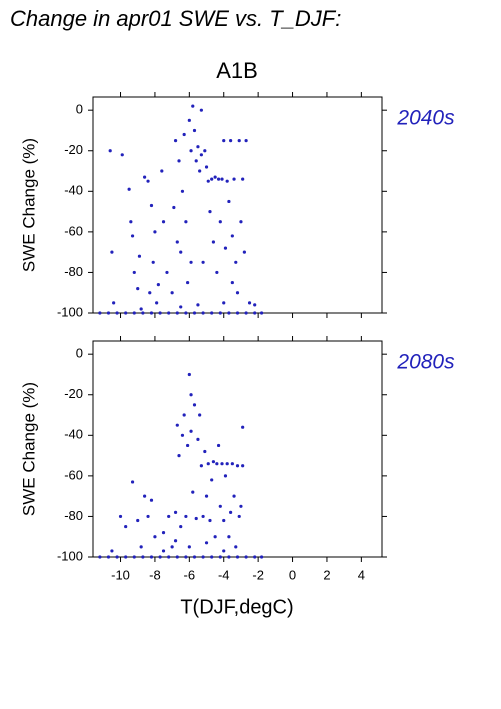  I want to click on x-tick-label: -2, so click(258, 574).